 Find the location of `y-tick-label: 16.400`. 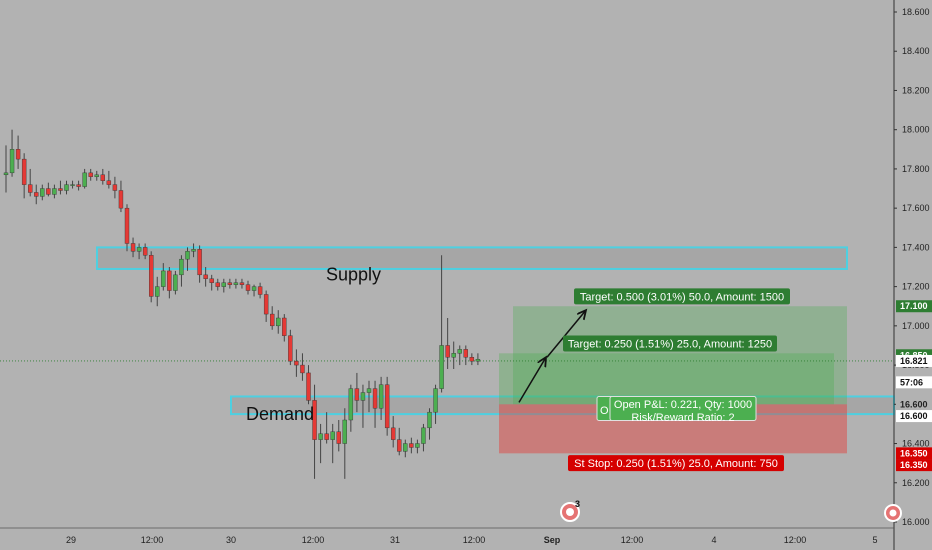

y-tick-label: 16.400 is located at coordinates (916, 444).